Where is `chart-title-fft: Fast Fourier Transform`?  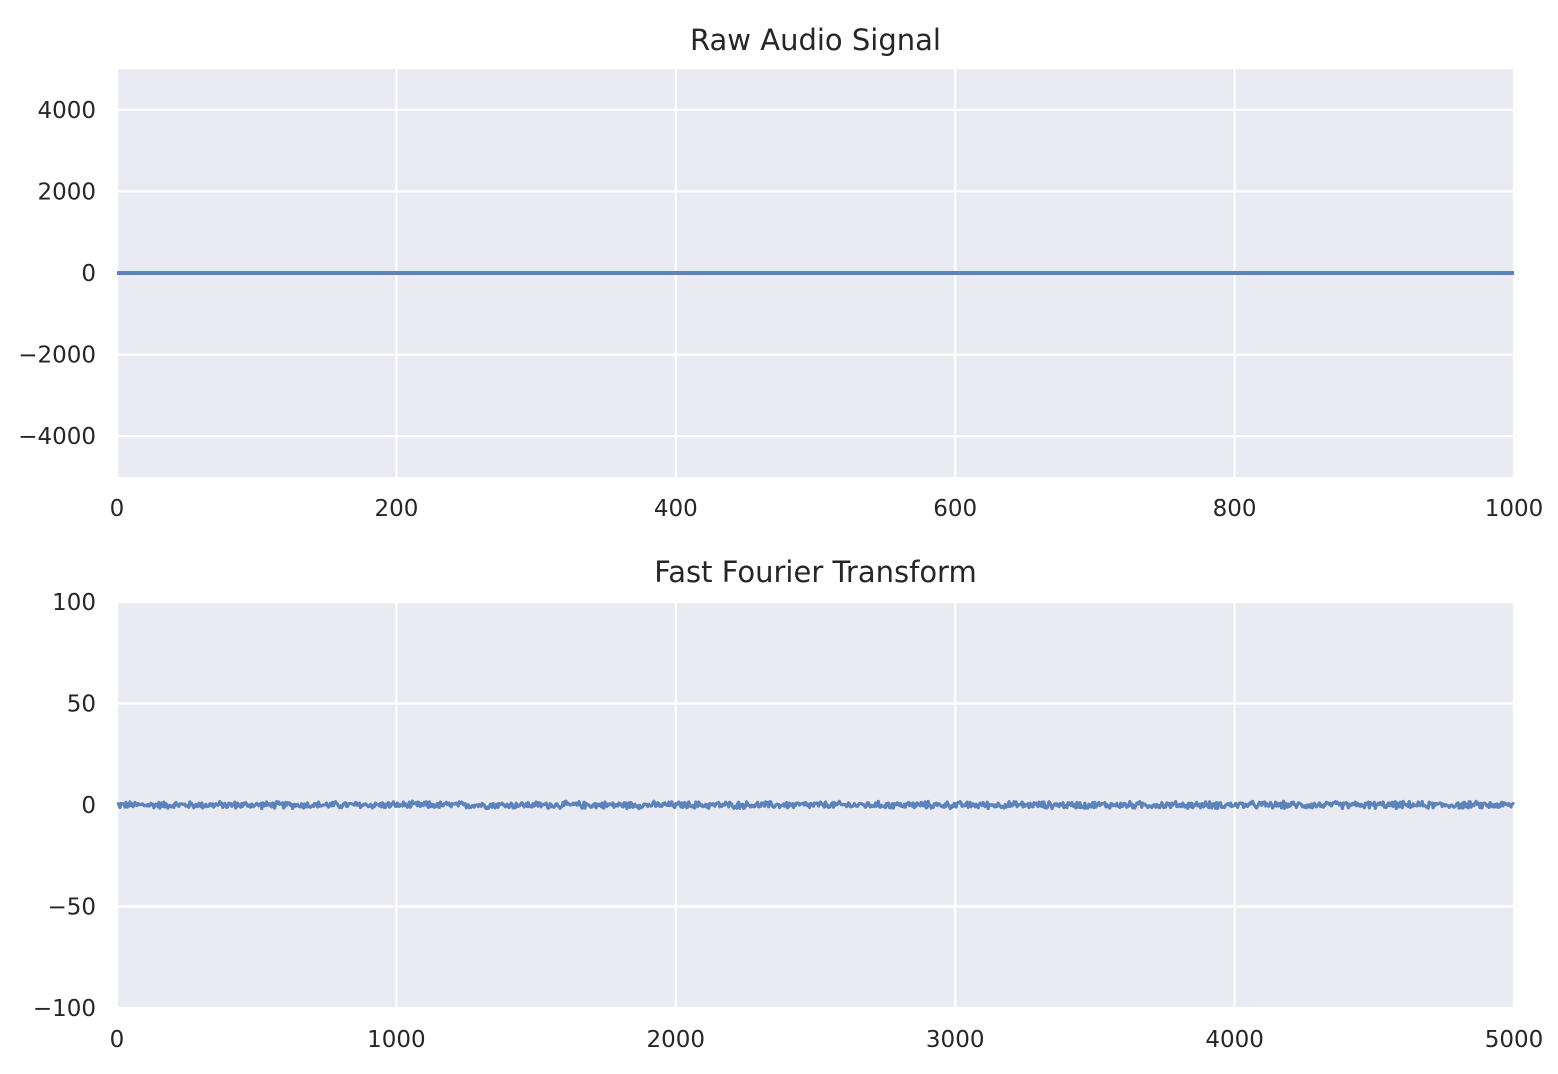
chart-title-fft: Fast Fourier Transform is located at coordinates (815, 572).